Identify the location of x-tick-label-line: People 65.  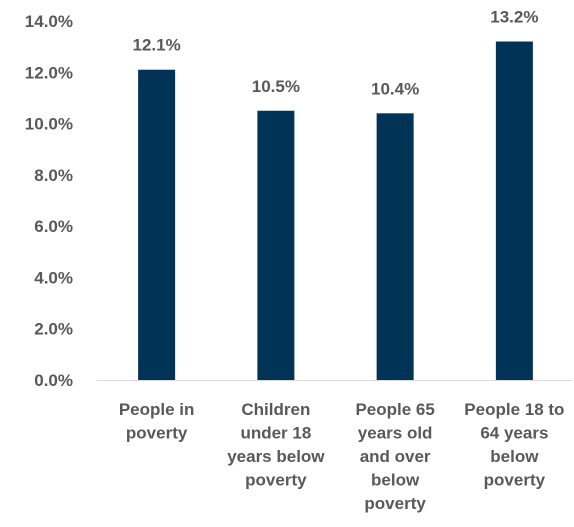
(394, 409).